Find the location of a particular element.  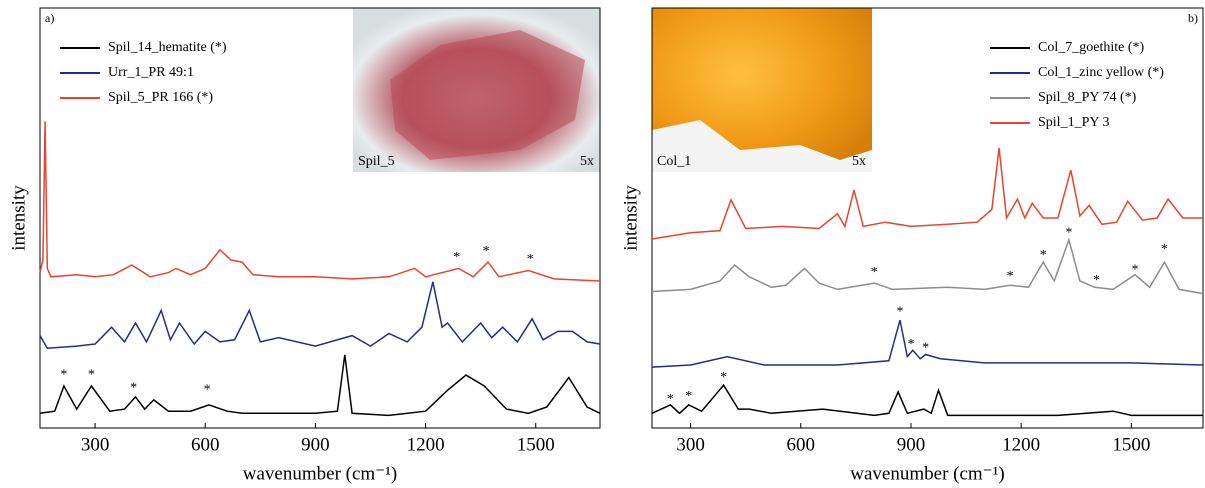

legend-label: Spil_5_PR 166 (*) is located at coordinates (160, 97).